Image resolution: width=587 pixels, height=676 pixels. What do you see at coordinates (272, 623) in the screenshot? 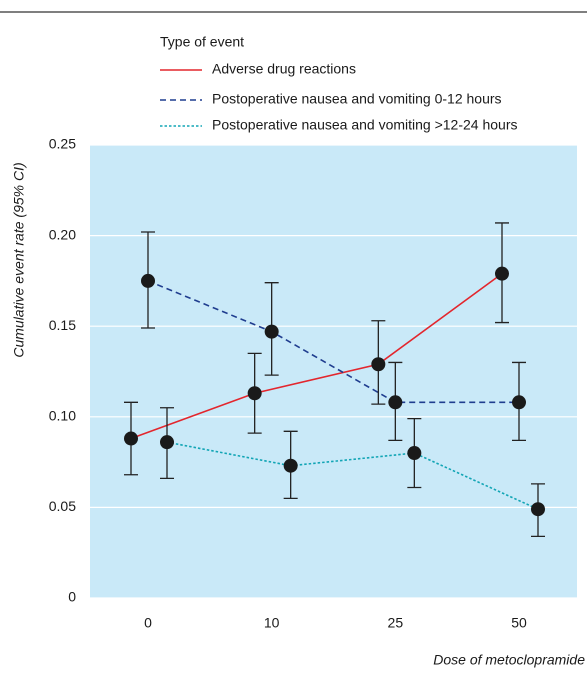
I see `x-tick-label: 10` at bounding box center [272, 623].